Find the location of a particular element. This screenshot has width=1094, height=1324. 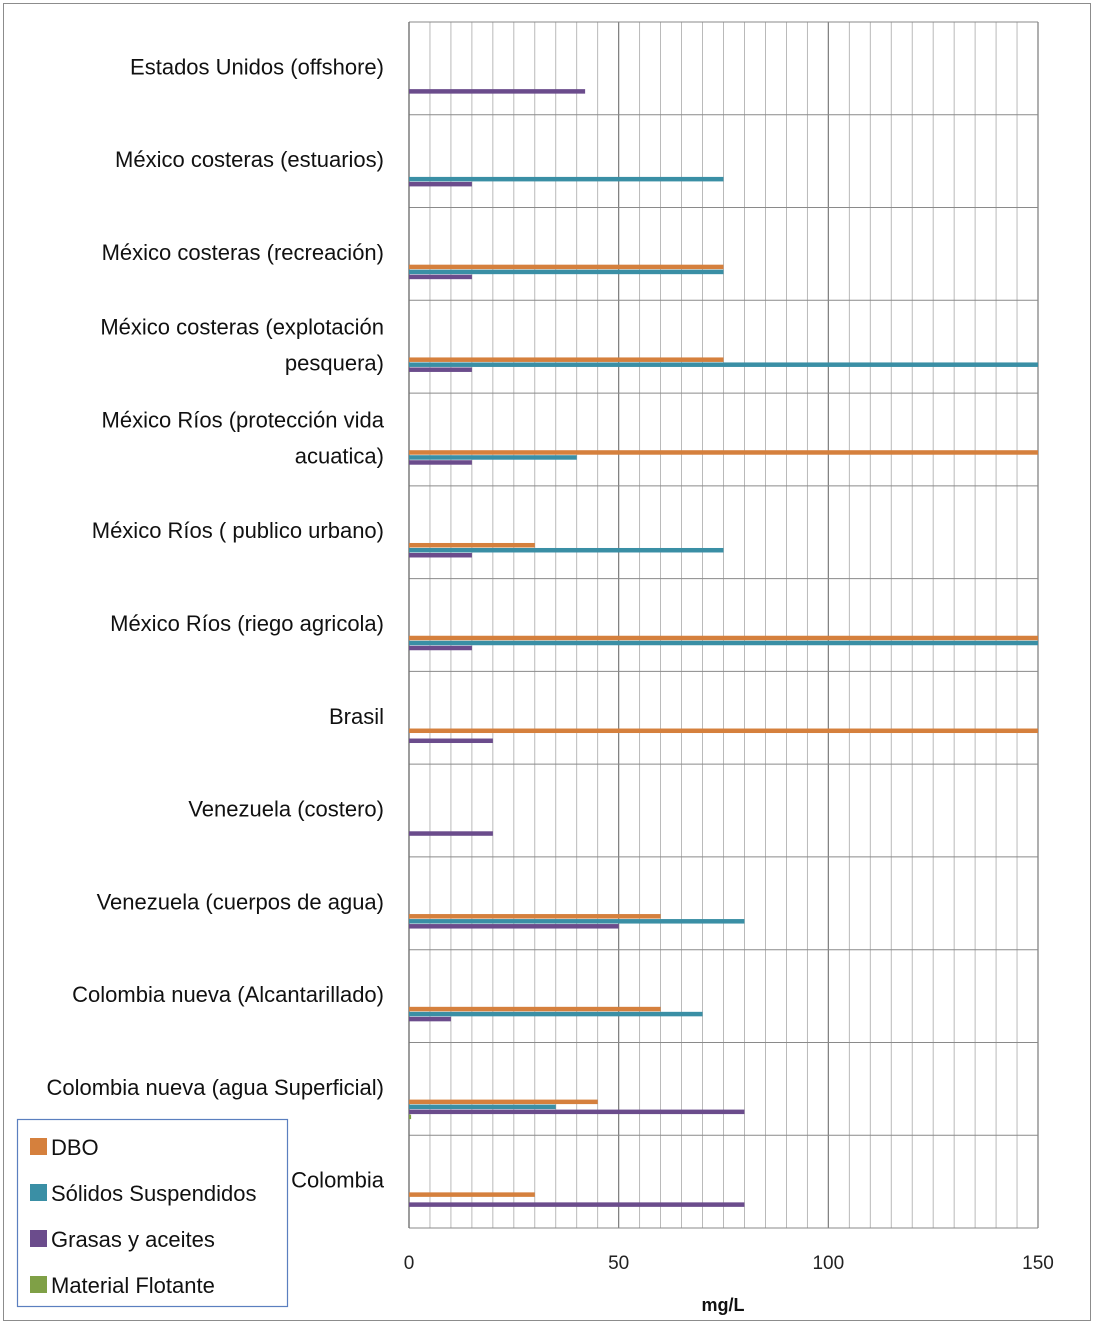

category-label: Venezuela (cuerpos de agua) is located at coordinates (240, 901).